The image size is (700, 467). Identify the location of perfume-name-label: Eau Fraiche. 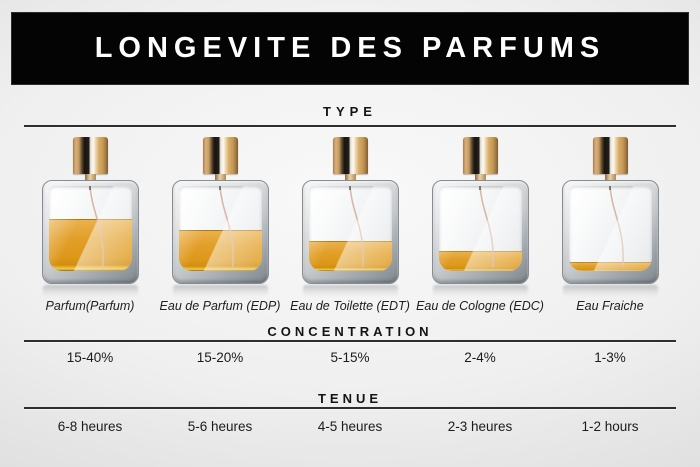
(610, 306).